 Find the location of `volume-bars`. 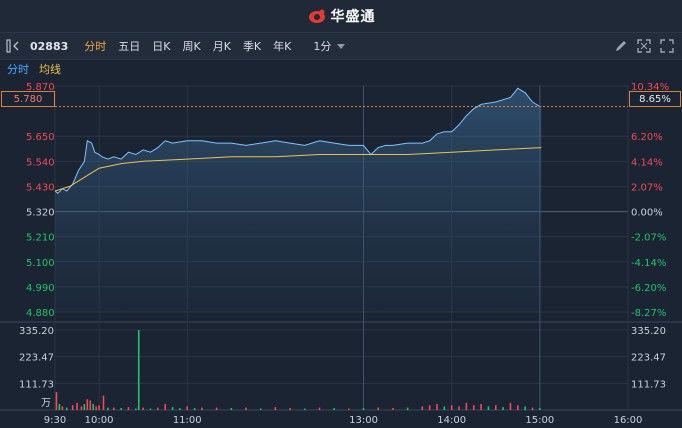

volume-bars is located at coordinates (298, 370).